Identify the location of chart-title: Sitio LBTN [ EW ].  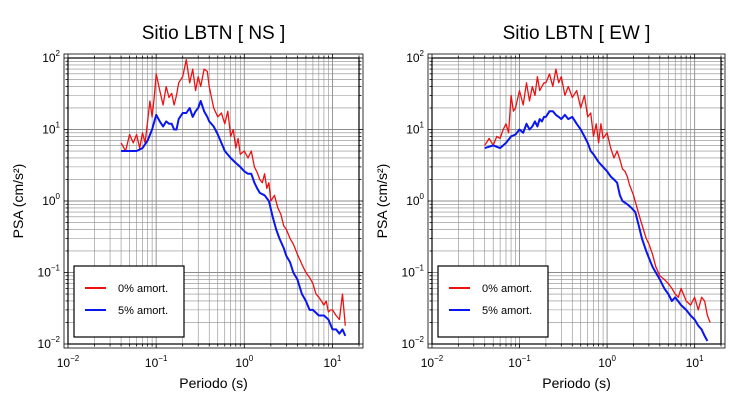
(577, 33).